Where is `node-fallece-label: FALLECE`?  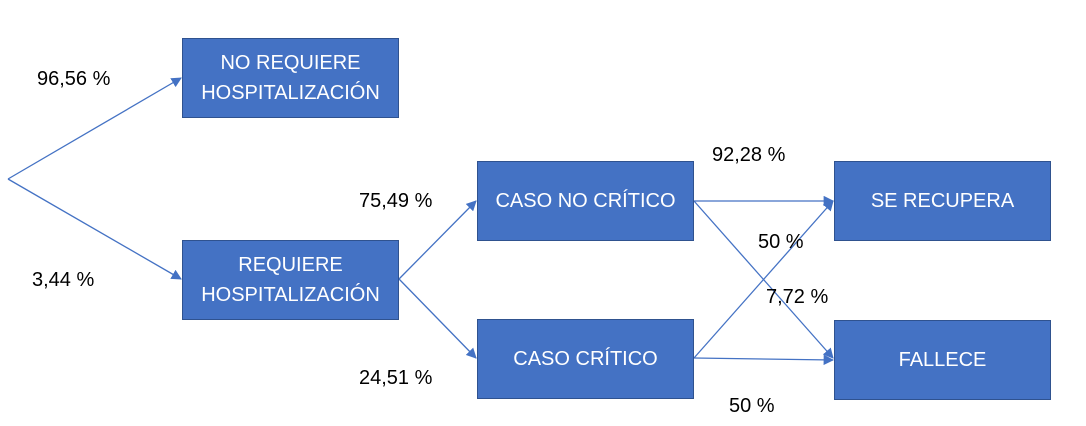 node-fallece-label: FALLECE is located at coordinates (942, 360).